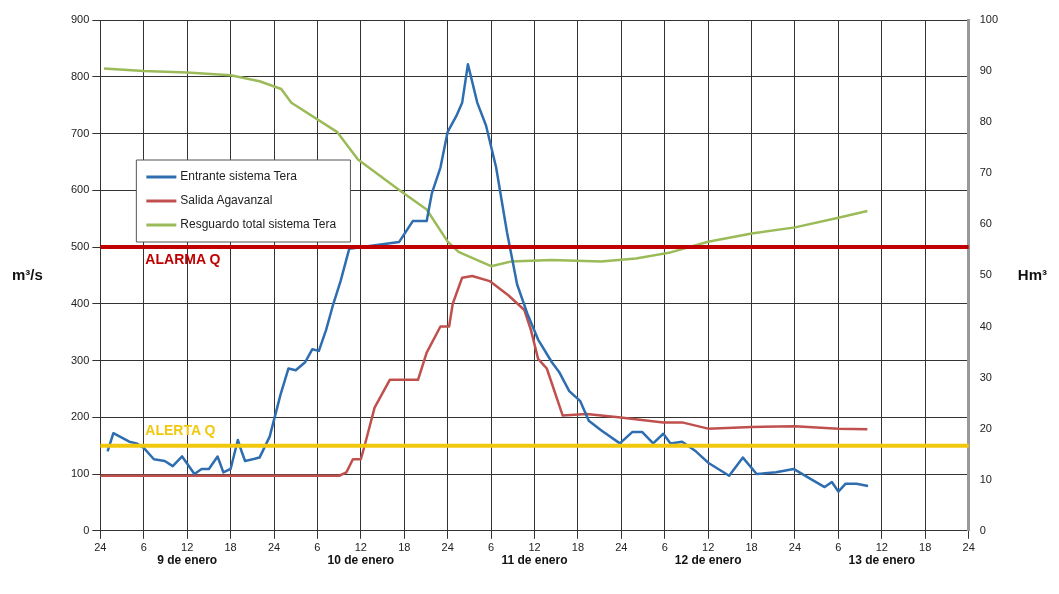 The width and height of the screenshot is (1059, 594). Describe the element at coordinates (1032, 274) in the screenshot. I see `y2-axis-title: Hm³` at that location.